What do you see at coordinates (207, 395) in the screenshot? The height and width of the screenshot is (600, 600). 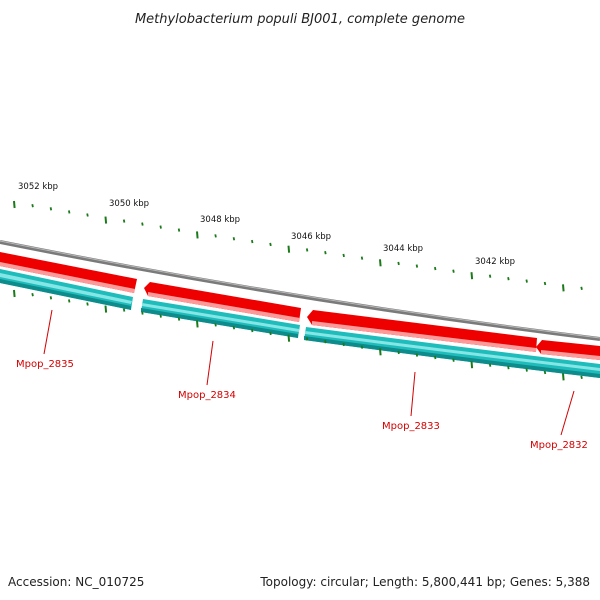 I see `gene-label-mpop-2834: Mpop_2834` at bounding box center [207, 395].